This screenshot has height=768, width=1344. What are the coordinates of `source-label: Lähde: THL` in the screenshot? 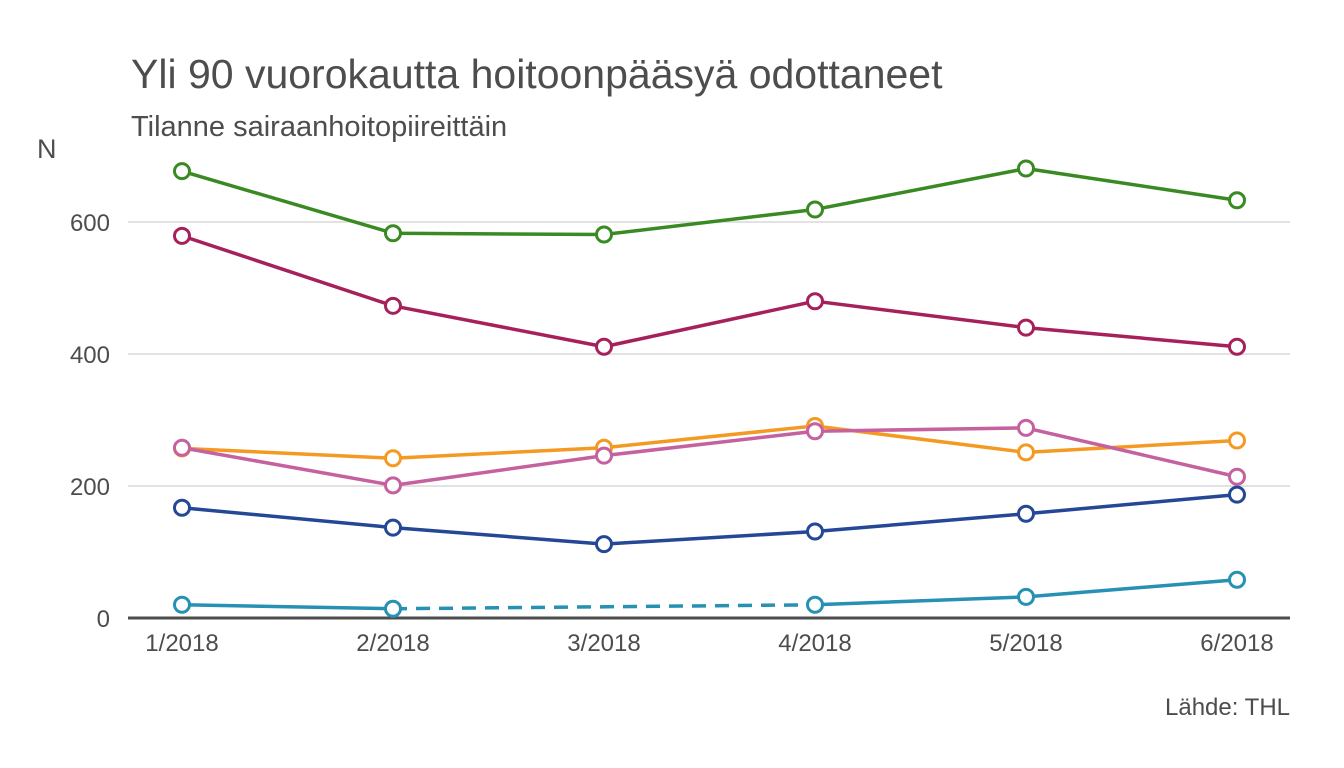 It's located at (1227, 707).